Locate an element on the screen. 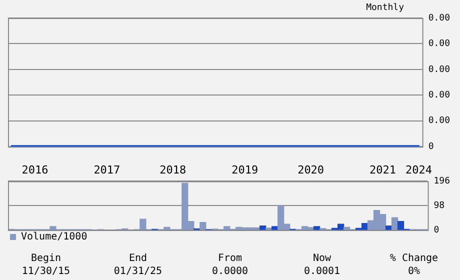 This screenshot has width=460, height=280. x-tick-label: 2021 is located at coordinates (383, 169).